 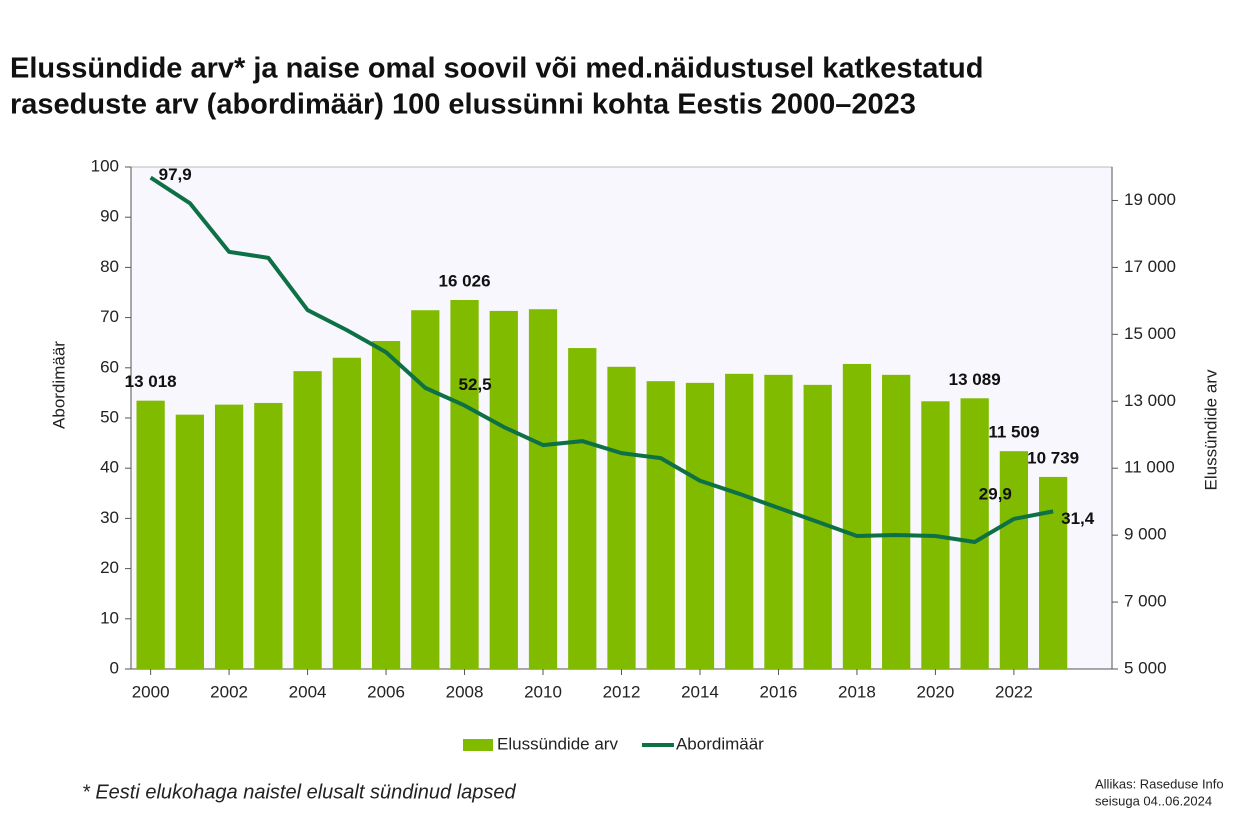 I want to click on y-tick-label: 90, so click(x=109, y=216).